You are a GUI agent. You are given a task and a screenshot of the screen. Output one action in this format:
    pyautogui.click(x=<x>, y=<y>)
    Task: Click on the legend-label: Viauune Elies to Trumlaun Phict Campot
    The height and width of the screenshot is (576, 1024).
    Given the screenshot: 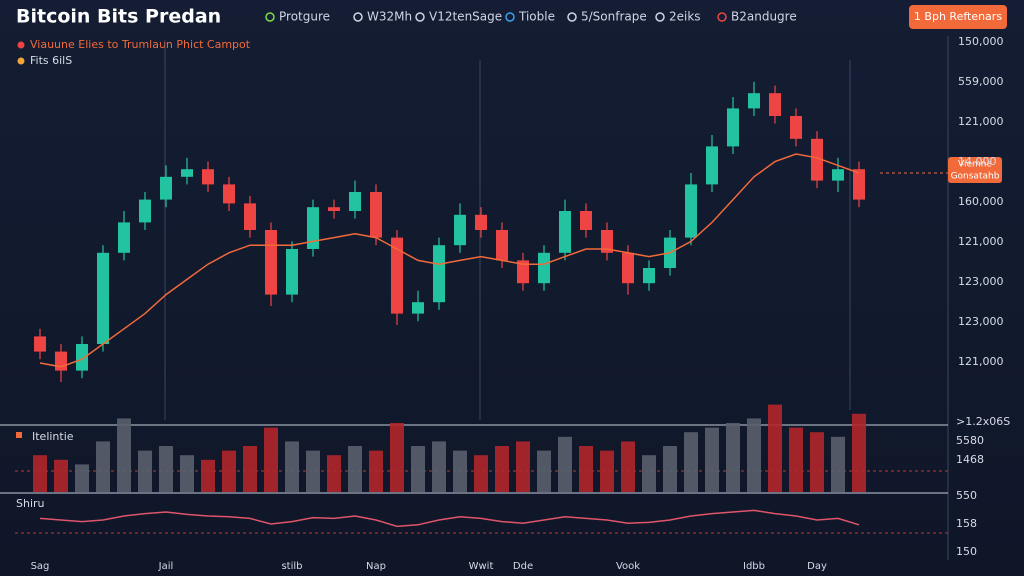 What is the action you would take?
    pyautogui.click(x=140, y=44)
    